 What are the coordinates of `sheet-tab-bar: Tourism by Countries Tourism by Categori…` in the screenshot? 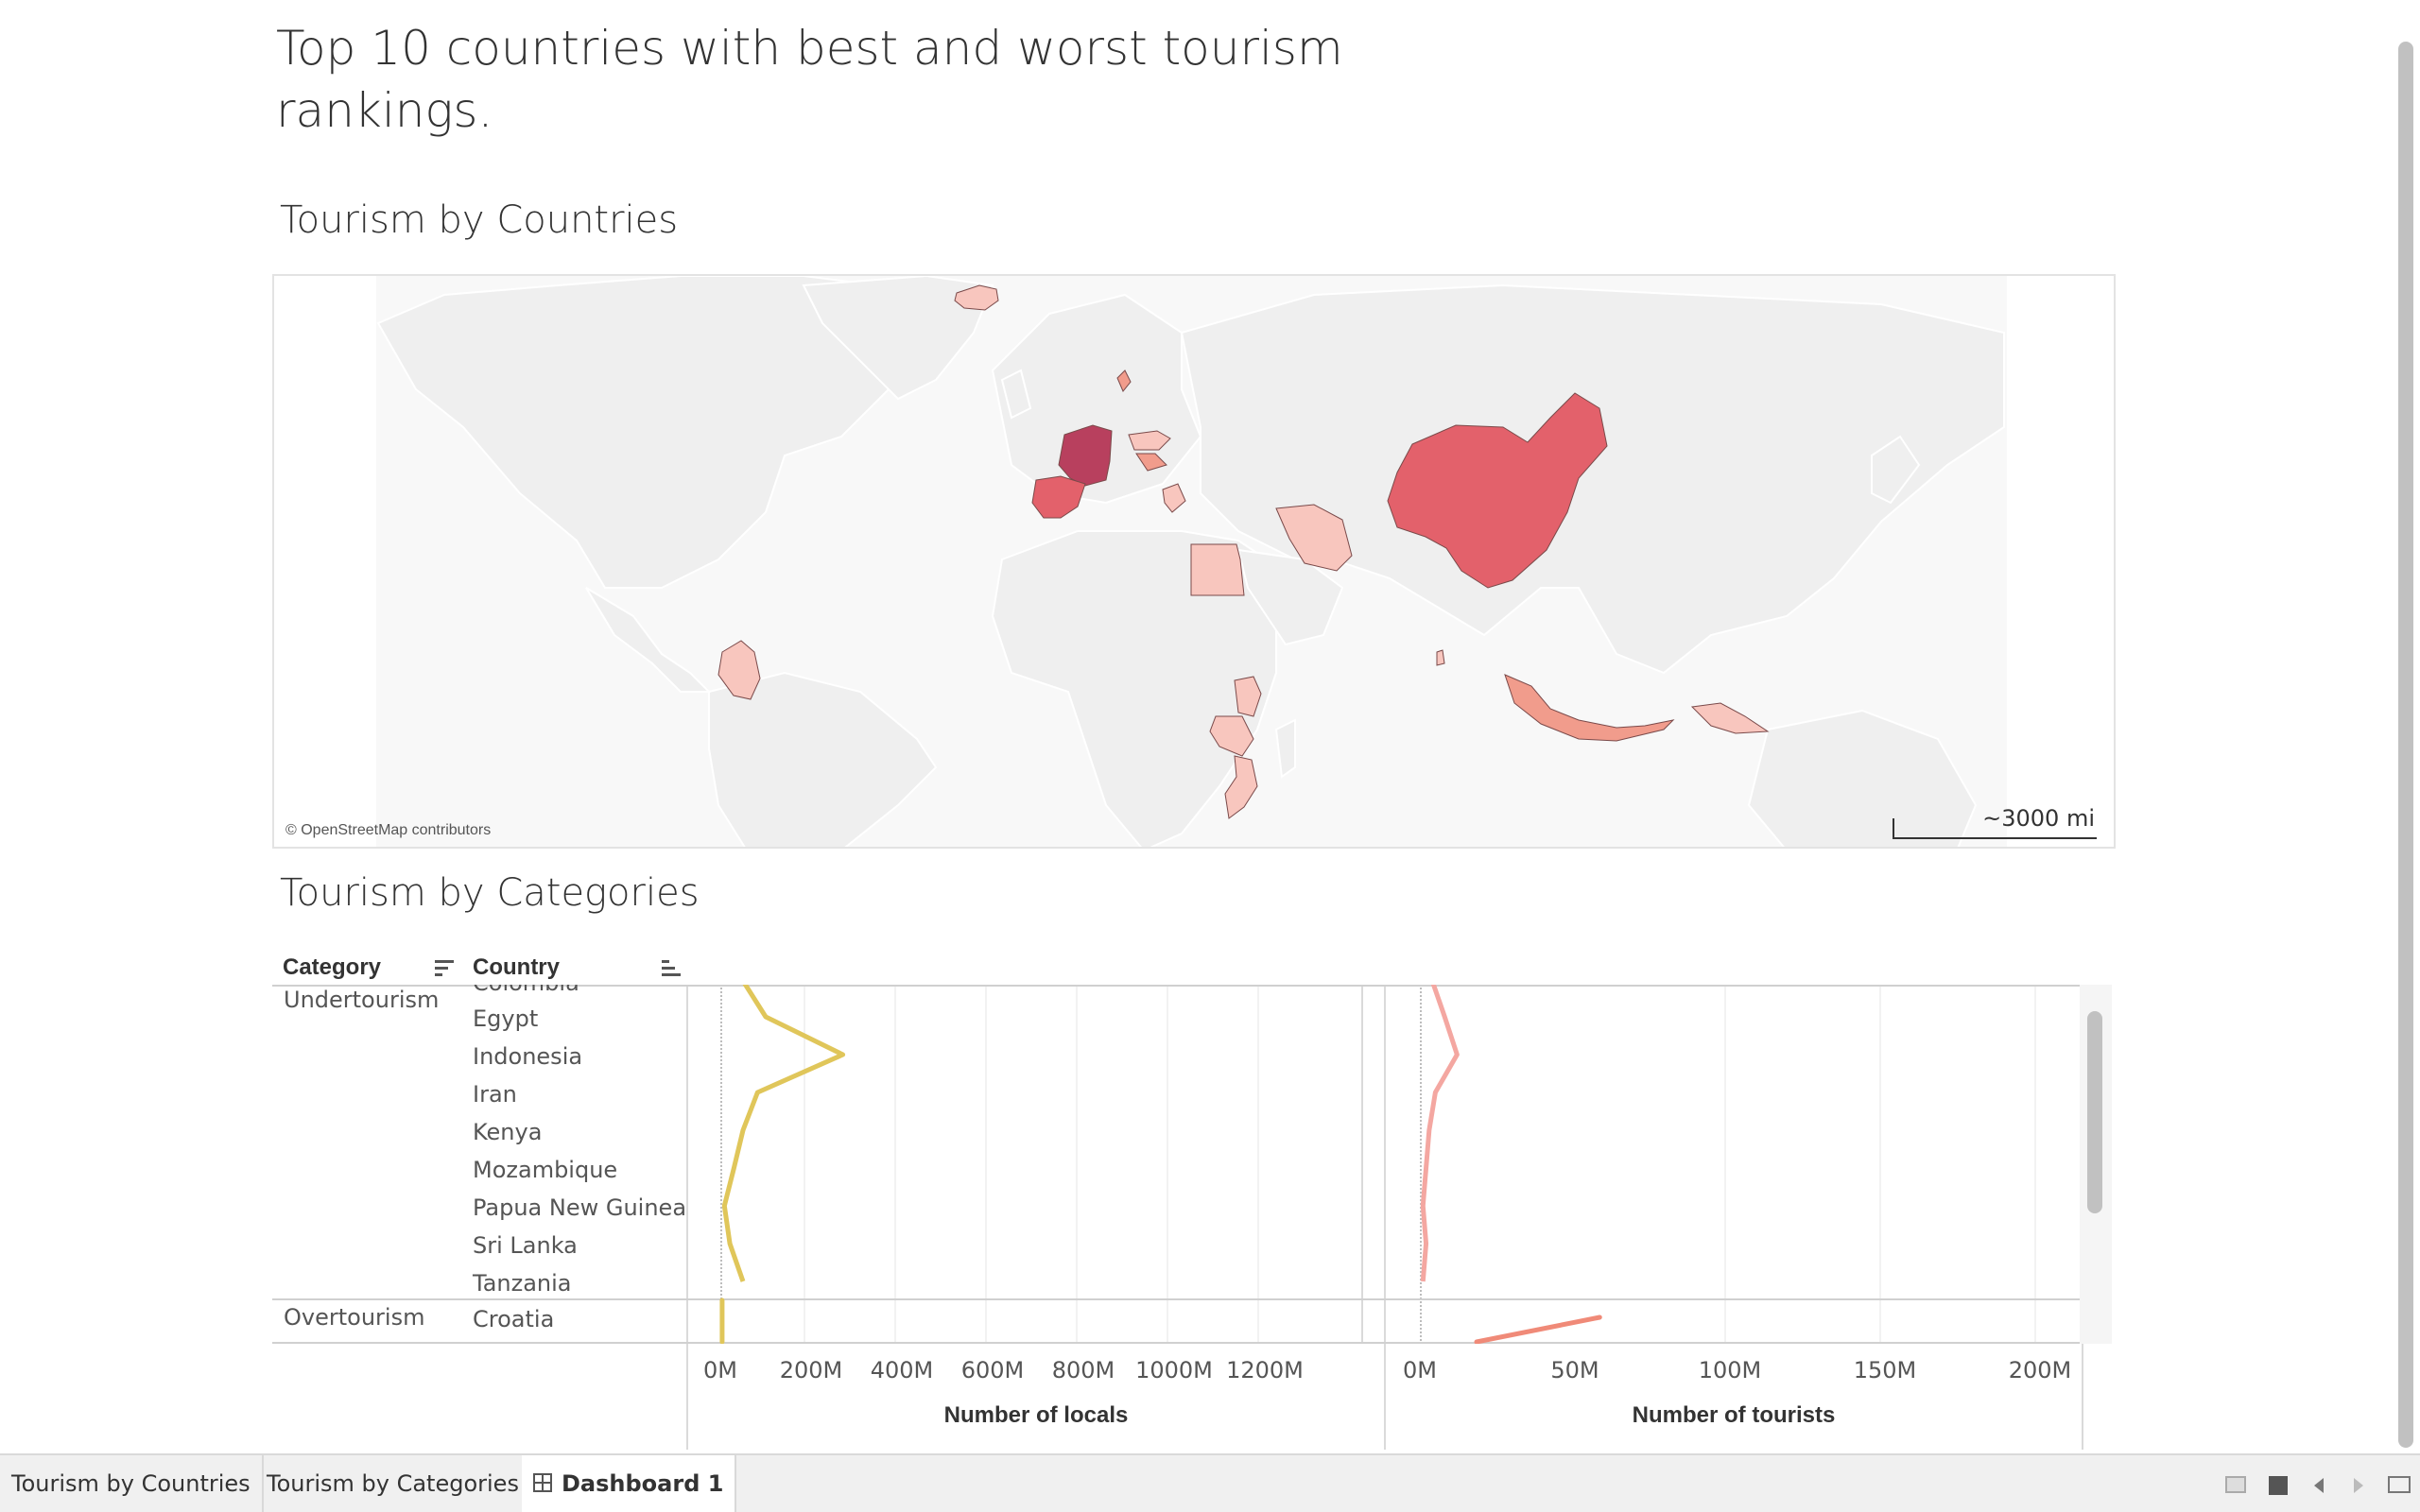 It's located at (1210, 1482).